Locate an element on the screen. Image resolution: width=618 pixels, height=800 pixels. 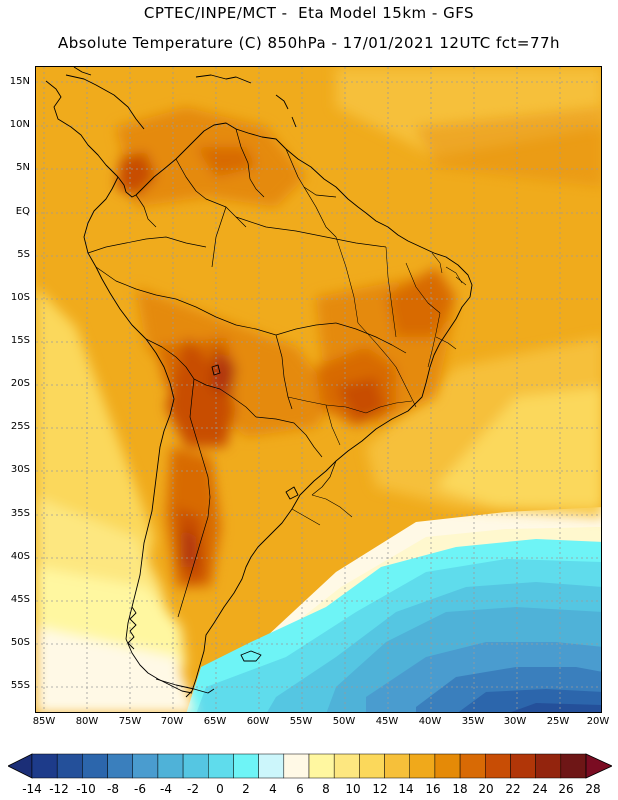
lat-label: 10S is located at coordinates (20, 297).